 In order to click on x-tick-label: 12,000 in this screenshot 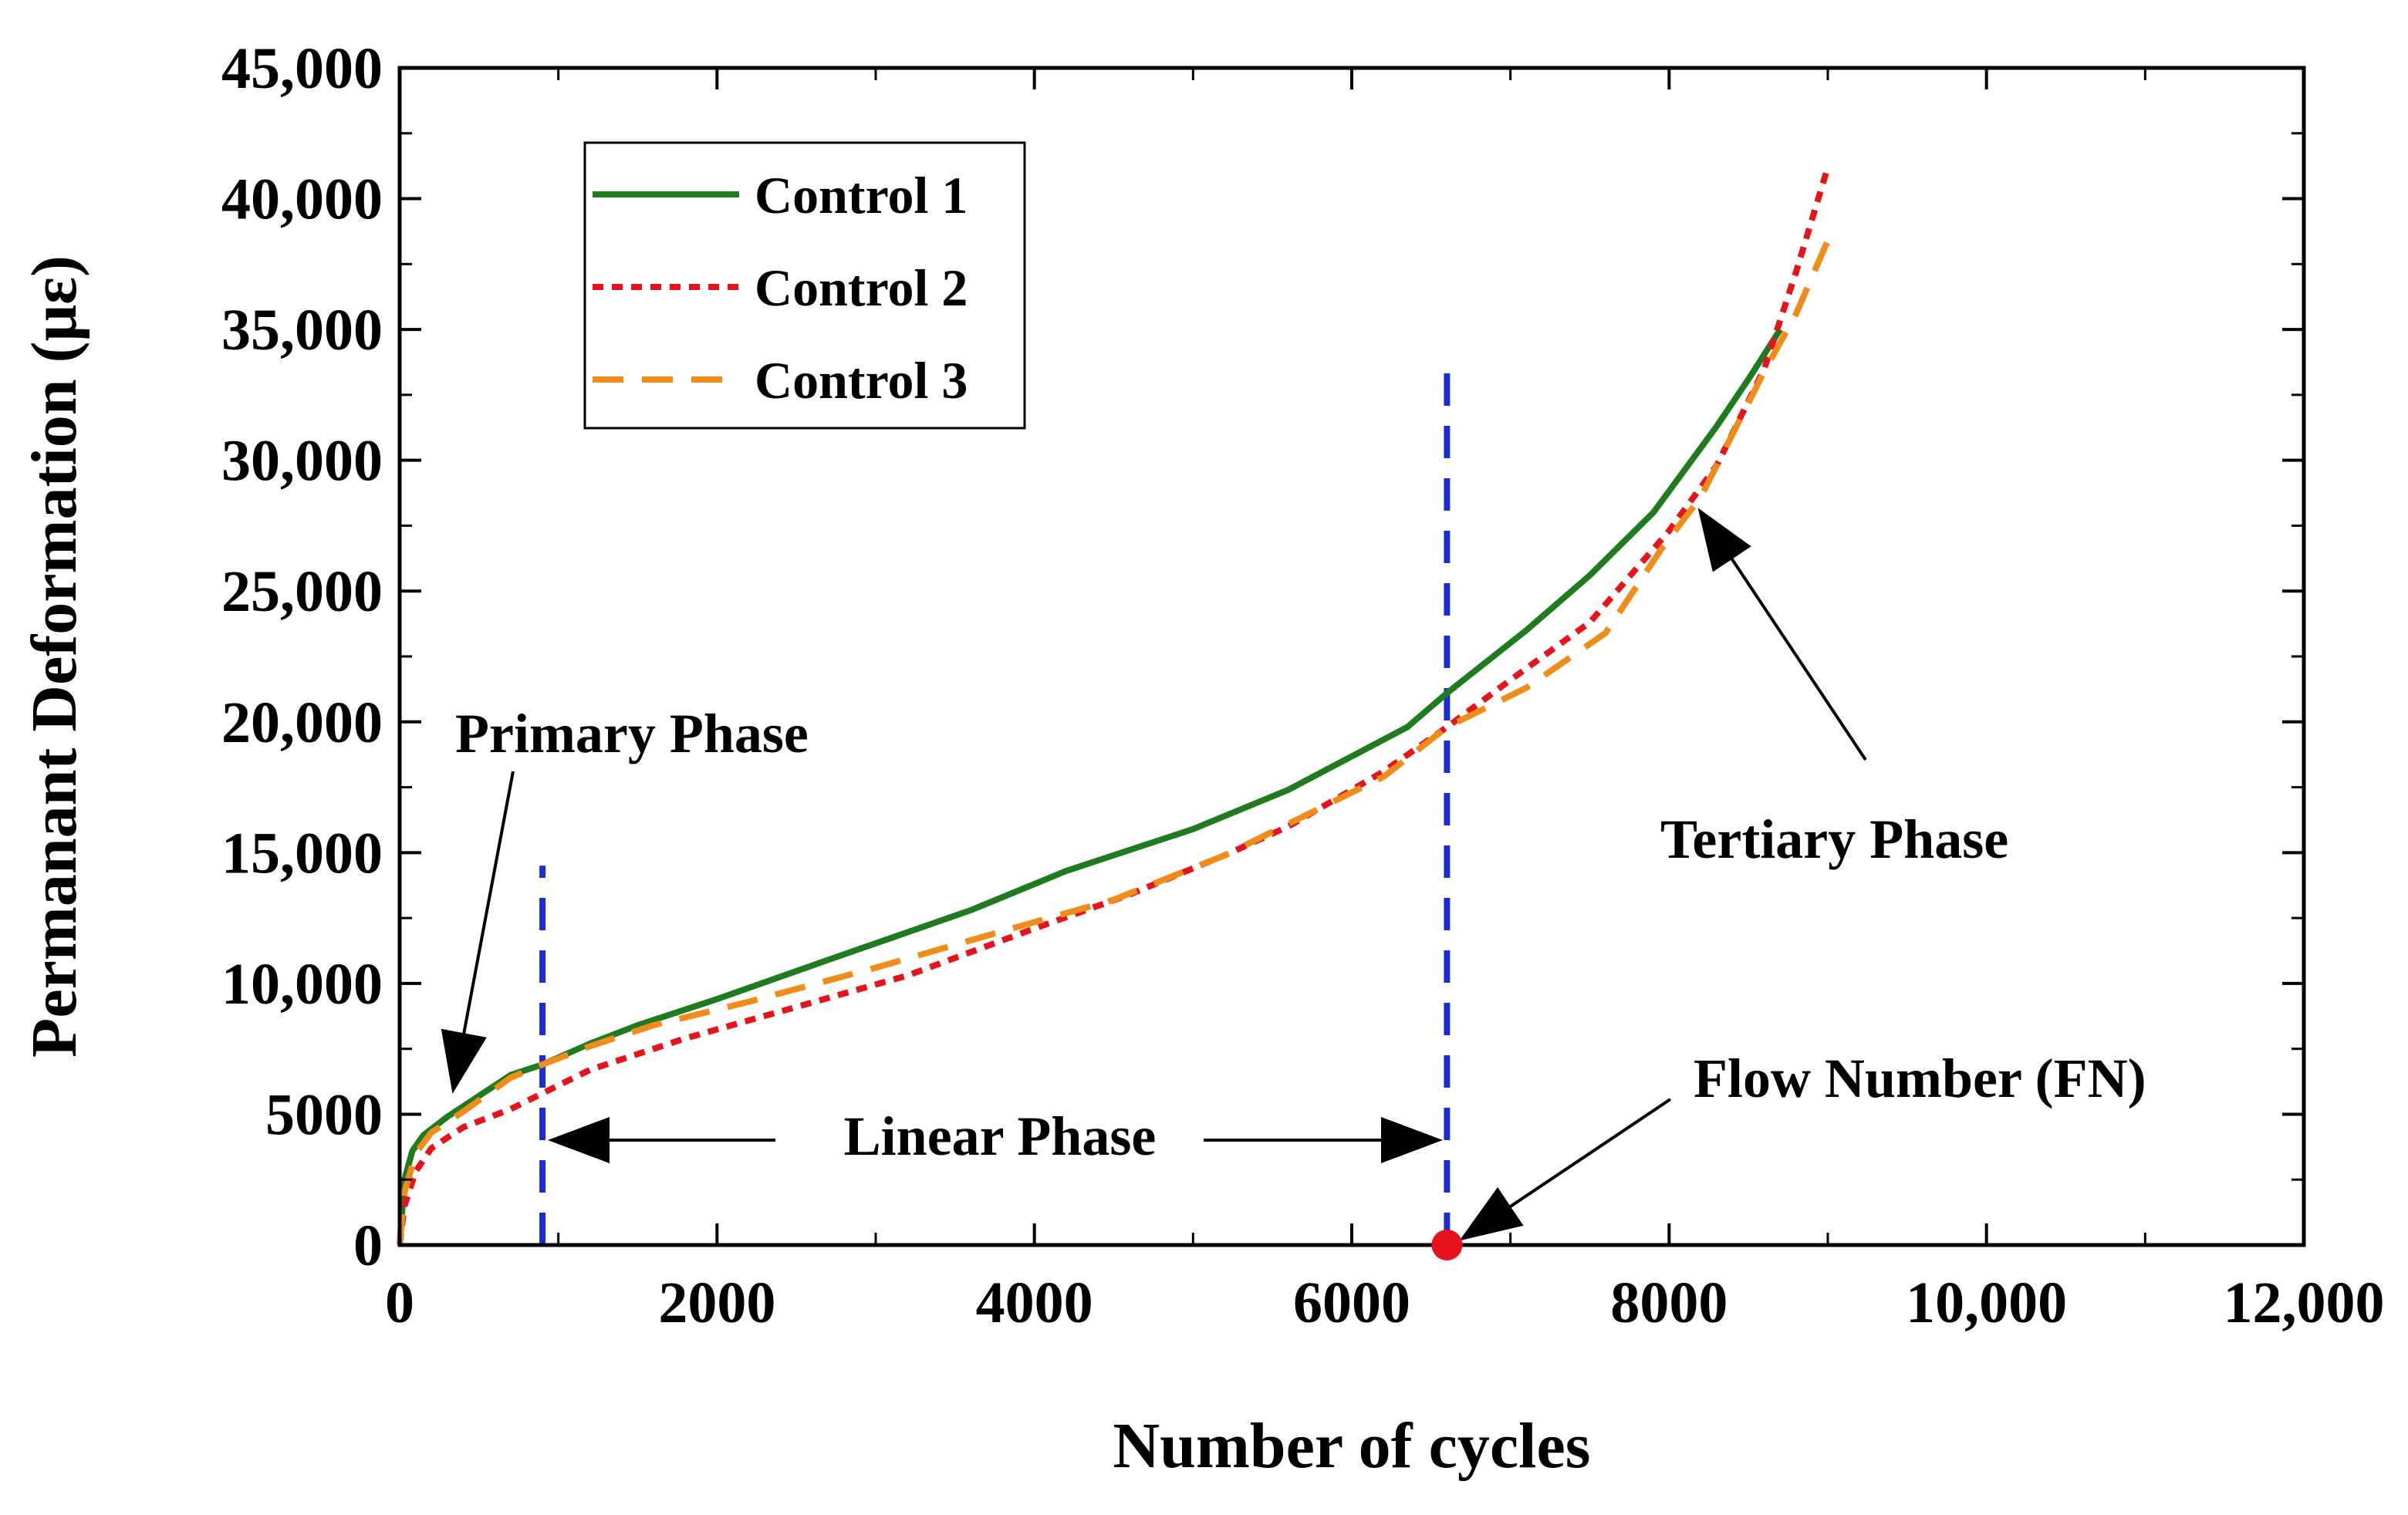, I will do `click(2304, 1302)`.